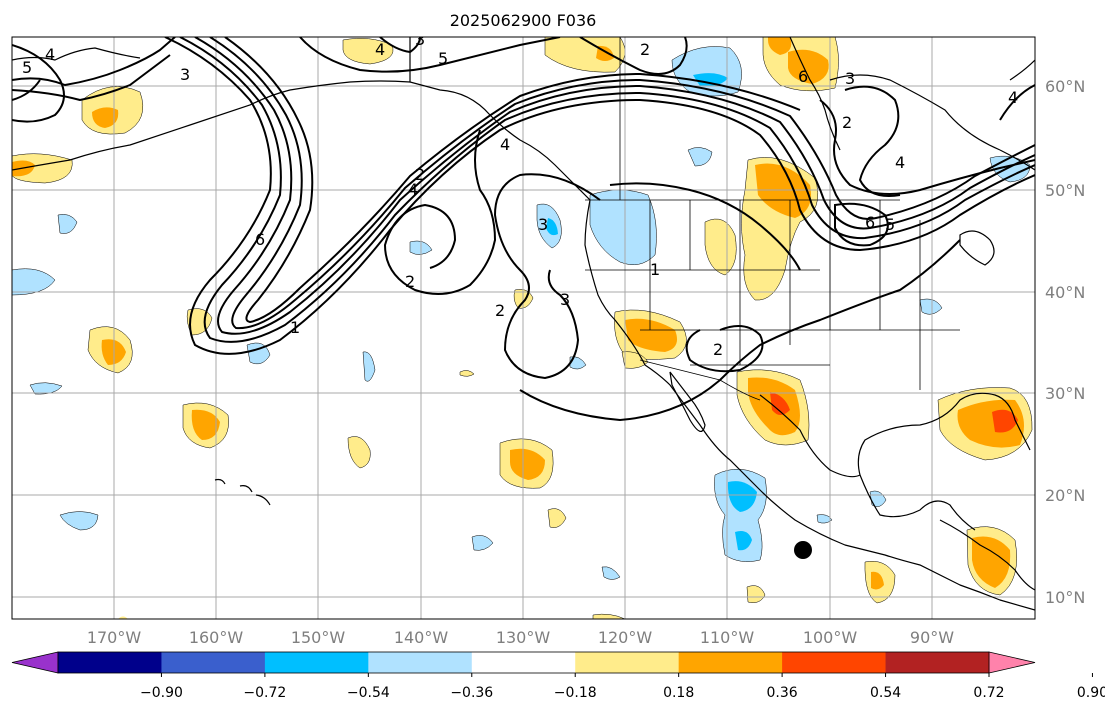  I want to click on lon-label: 150°W, so click(318, 637).